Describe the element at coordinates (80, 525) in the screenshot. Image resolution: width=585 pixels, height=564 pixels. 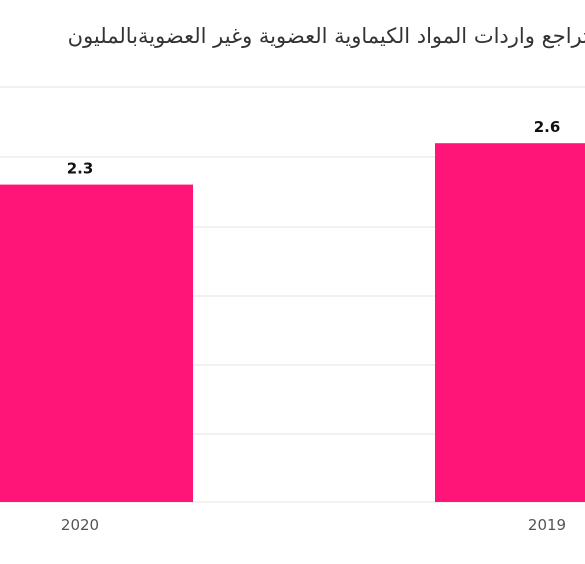
I see `x-tick-label-2020: 2020` at that location.